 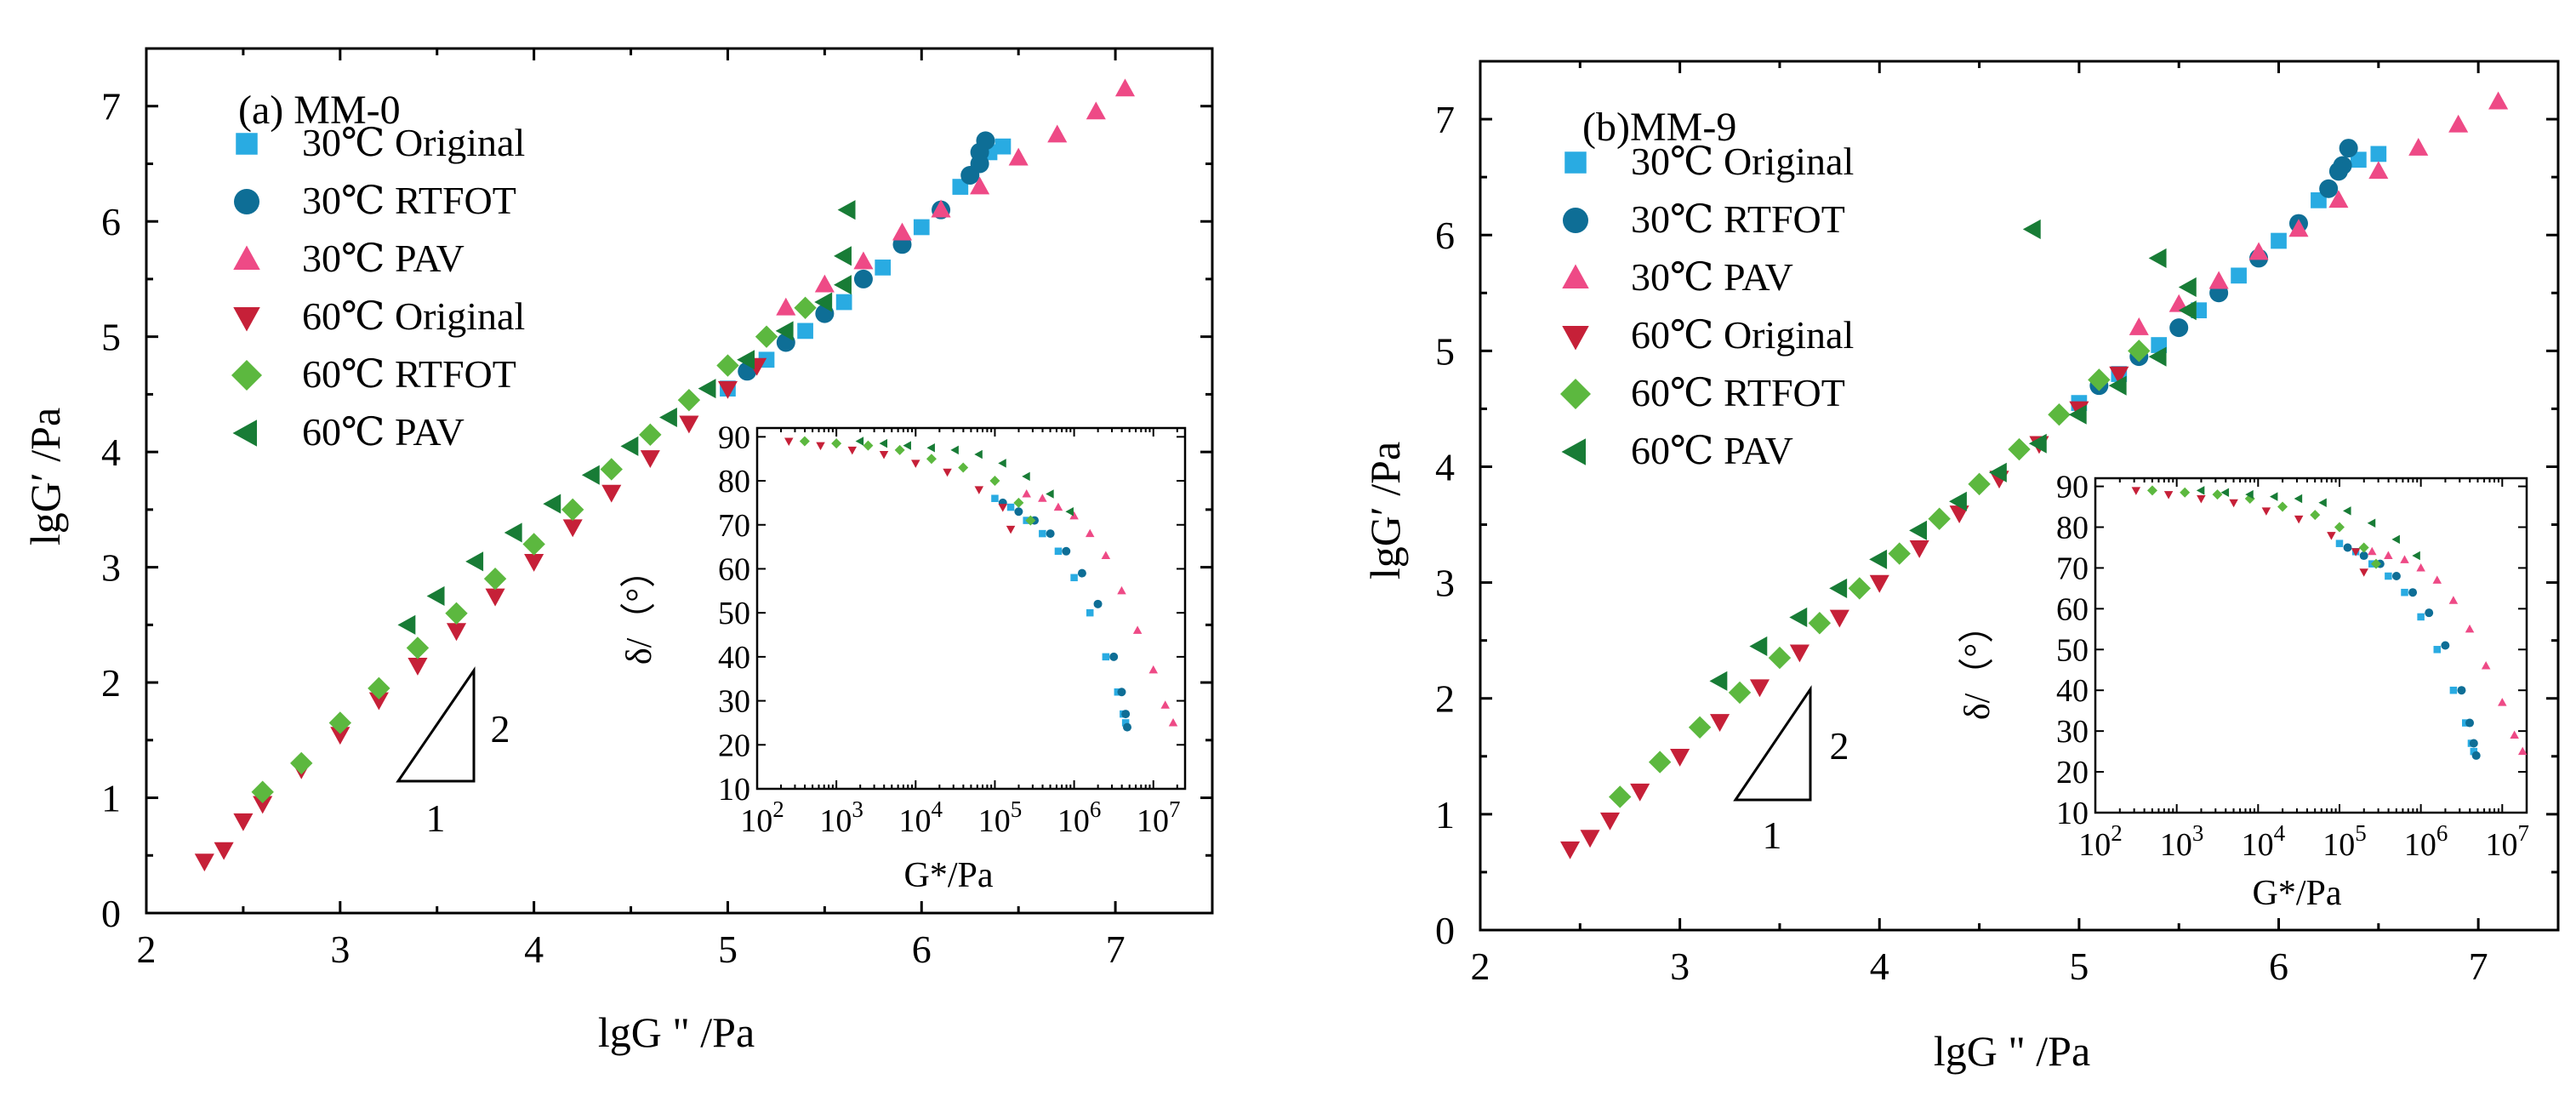 What do you see at coordinates (111, 106) in the screenshot?
I see `y-tick-label: 7` at bounding box center [111, 106].